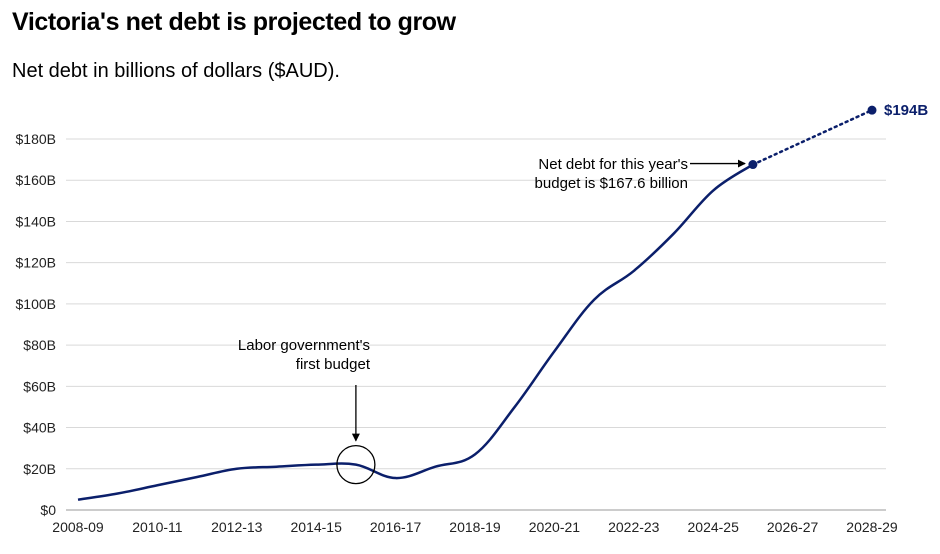  What do you see at coordinates (48, 510) in the screenshot?
I see `y-tick-label: $0` at bounding box center [48, 510].